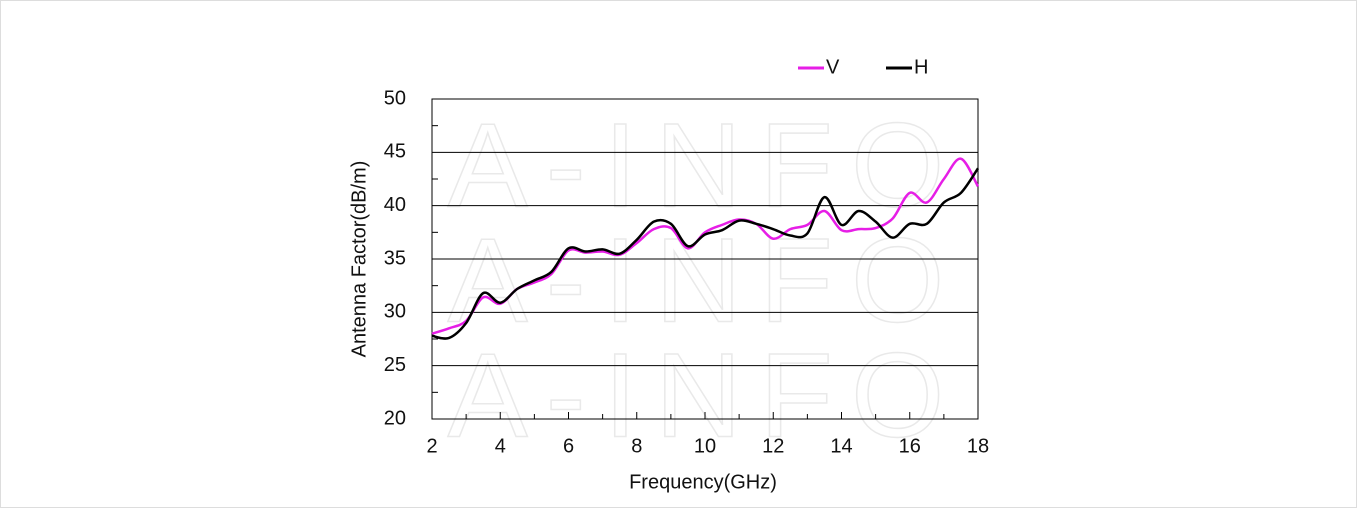  Describe the element at coordinates (431, 446) in the screenshot. I see `x-tick-label: 2` at that location.